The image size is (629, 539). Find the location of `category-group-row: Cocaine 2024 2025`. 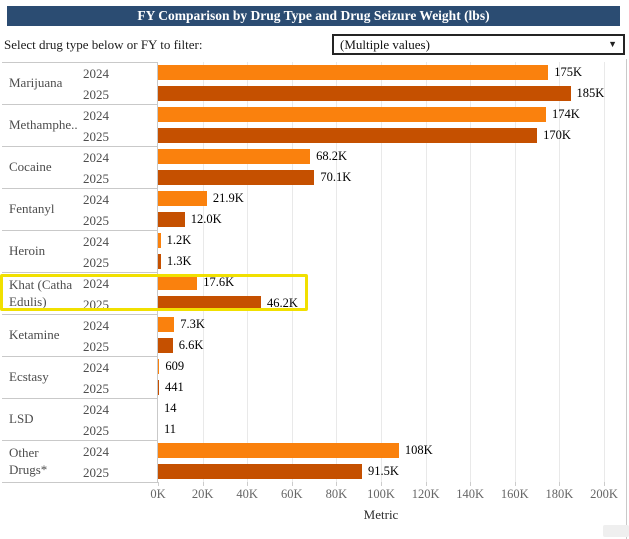

category-group-row: Cocaine 2024 2025 is located at coordinates (80, 167).